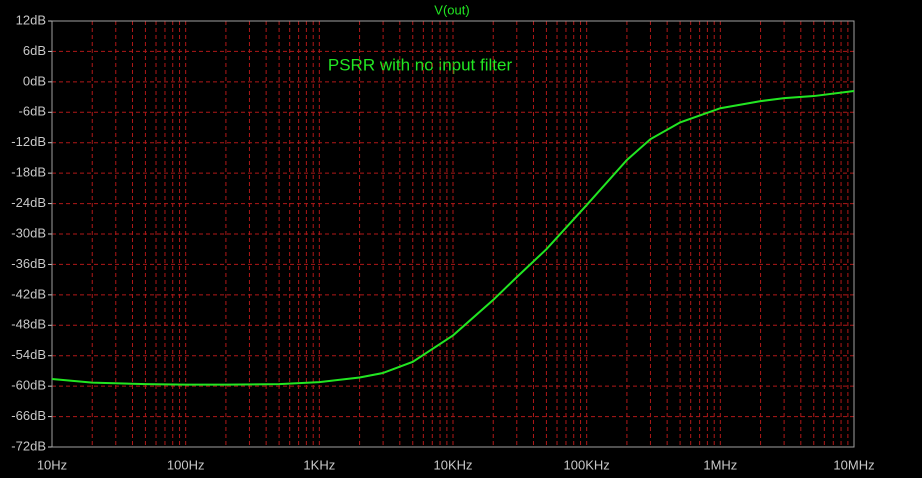 The width and height of the screenshot is (922, 478). I want to click on x-tick-label: 10KHz, so click(452, 464).